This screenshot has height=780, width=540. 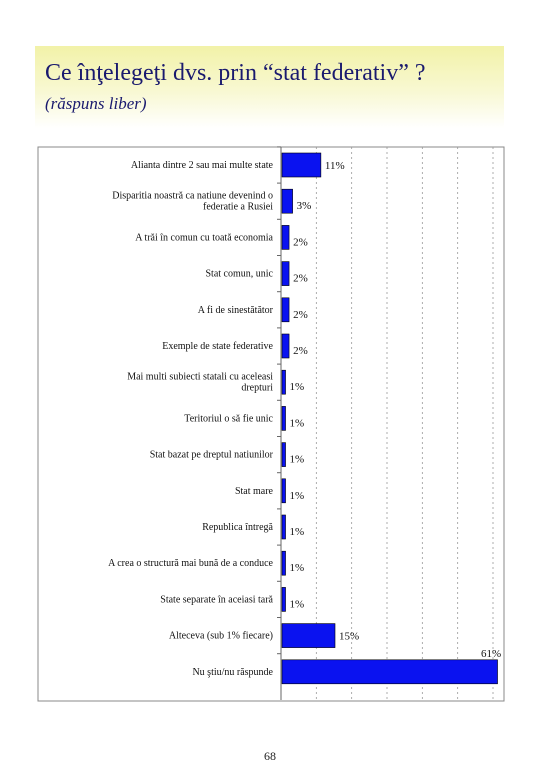 I want to click on category-label: Exemple de state federative, so click(x=217, y=346).